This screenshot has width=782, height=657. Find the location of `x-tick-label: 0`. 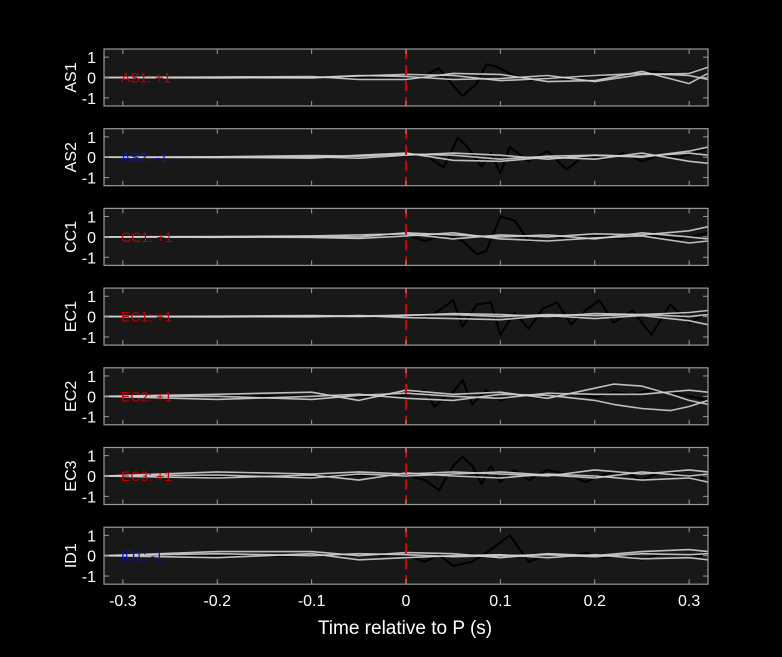

x-tick-label: 0 is located at coordinates (406, 601).